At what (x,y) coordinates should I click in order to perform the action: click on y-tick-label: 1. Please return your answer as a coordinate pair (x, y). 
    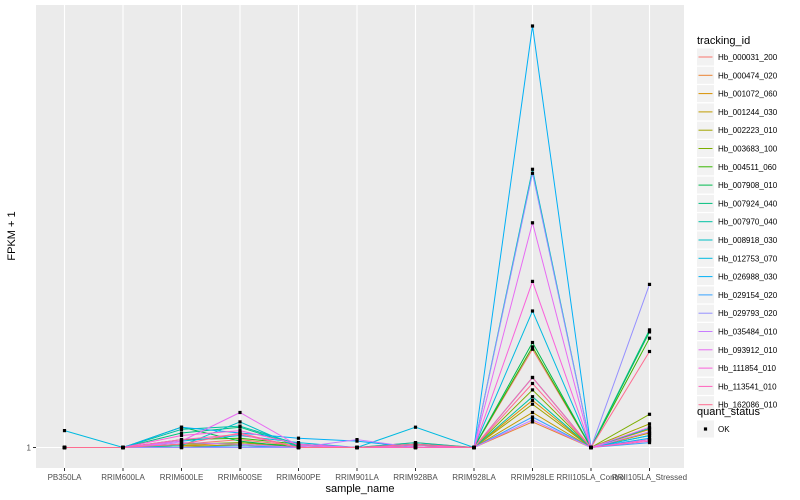
    Looking at the image, I should click on (29, 448).